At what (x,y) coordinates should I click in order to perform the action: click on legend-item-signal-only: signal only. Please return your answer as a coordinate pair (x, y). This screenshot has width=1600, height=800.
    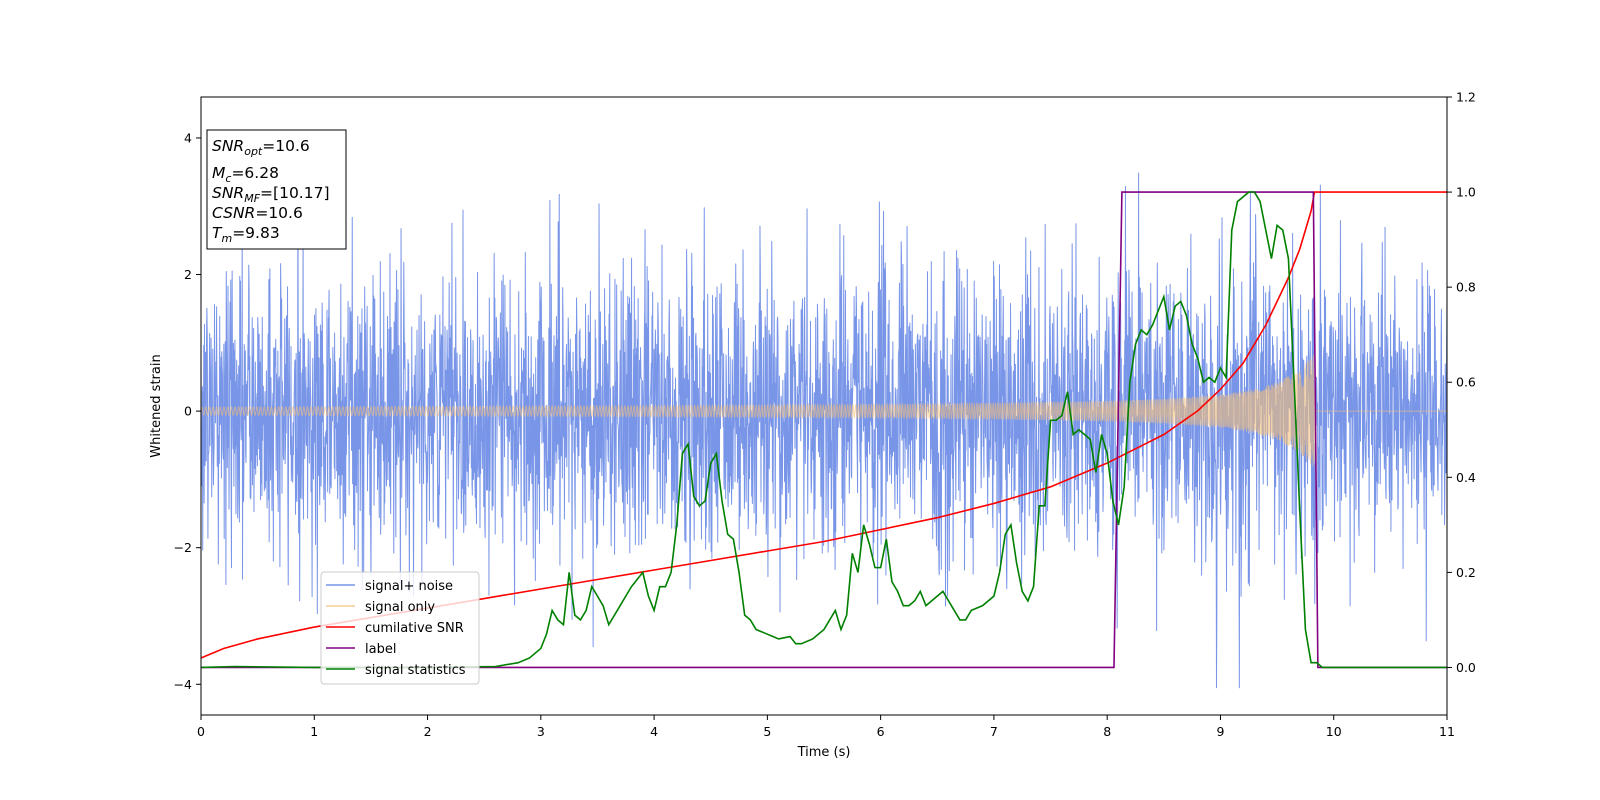
    Looking at the image, I should click on (380, 607).